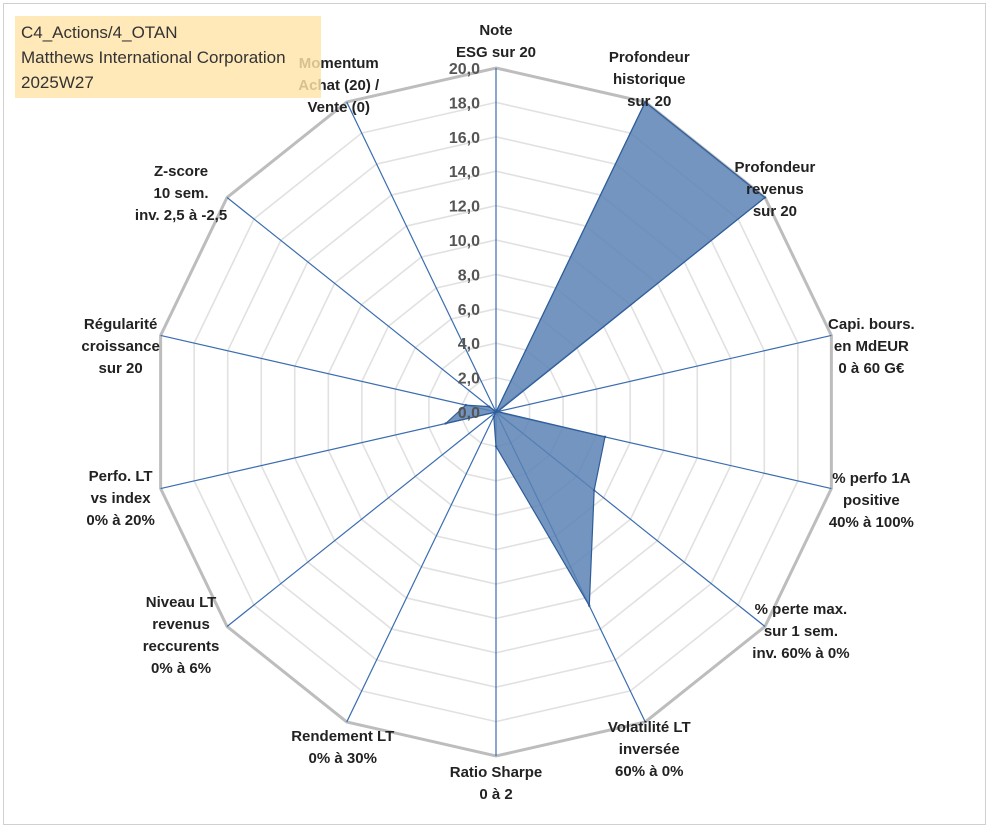  Describe the element at coordinates (469, 344) in the screenshot. I see `tick-label: 4,0` at that location.